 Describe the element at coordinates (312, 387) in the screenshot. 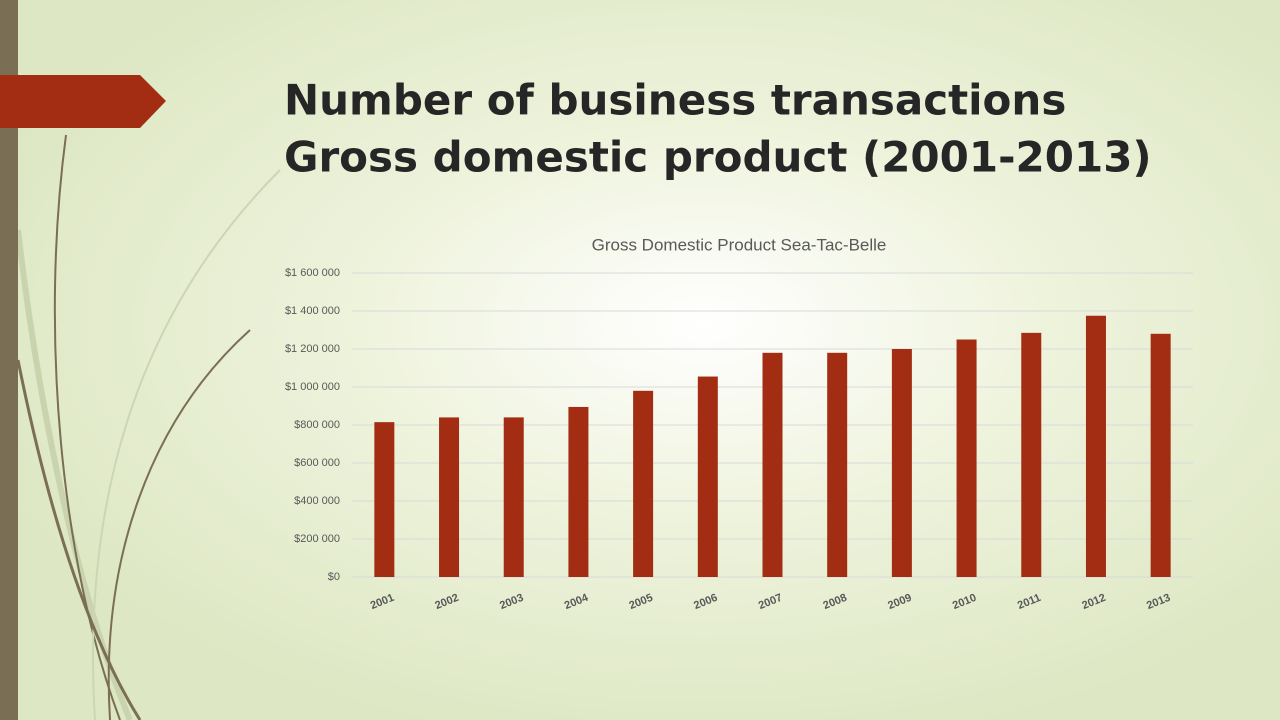

I see `y-tick-label: $1 000 000` at that location.